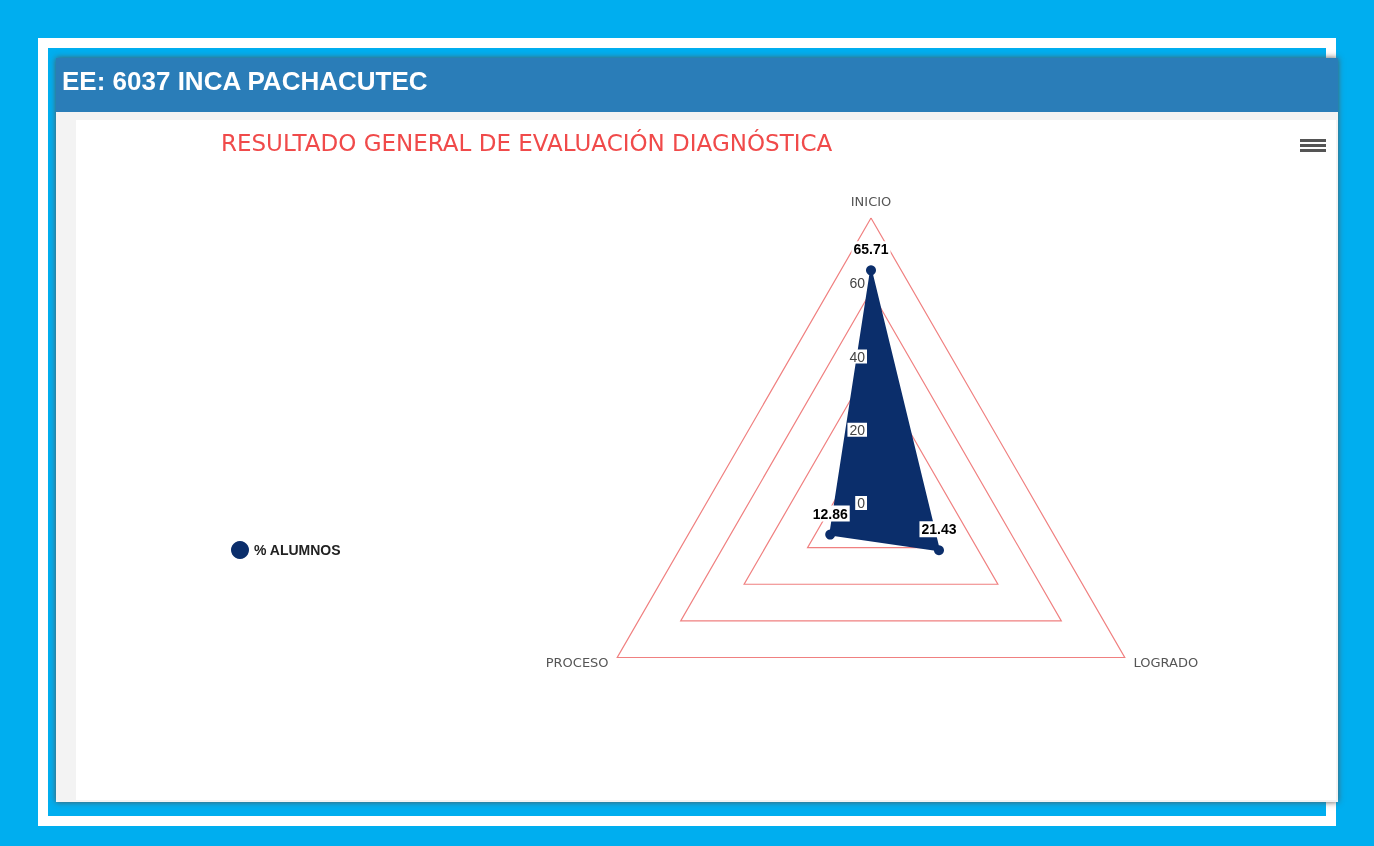 Image resolution: width=1374 pixels, height=846 pixels. I want to click on y-tick-label: 0, so click(861, 503).